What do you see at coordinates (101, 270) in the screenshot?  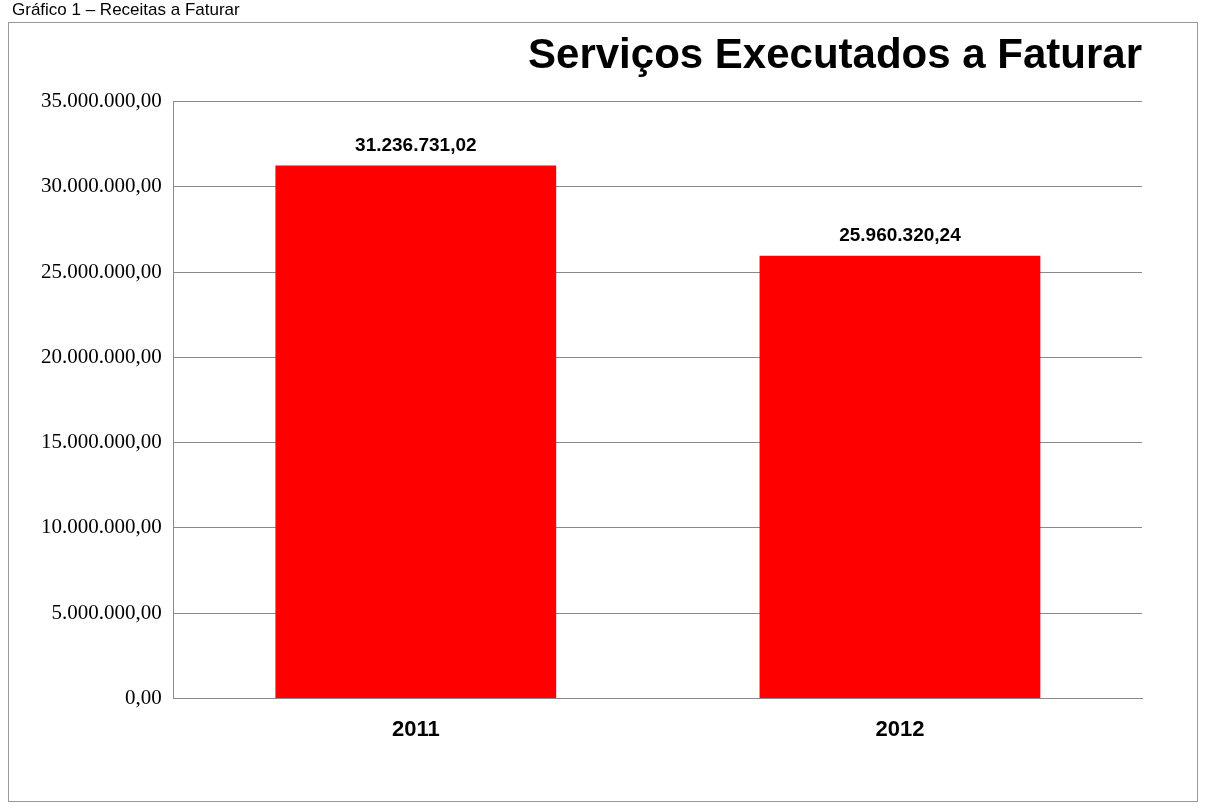 I see `y-tick-label: 25.000.000,00` at bounding box center [101, 270].